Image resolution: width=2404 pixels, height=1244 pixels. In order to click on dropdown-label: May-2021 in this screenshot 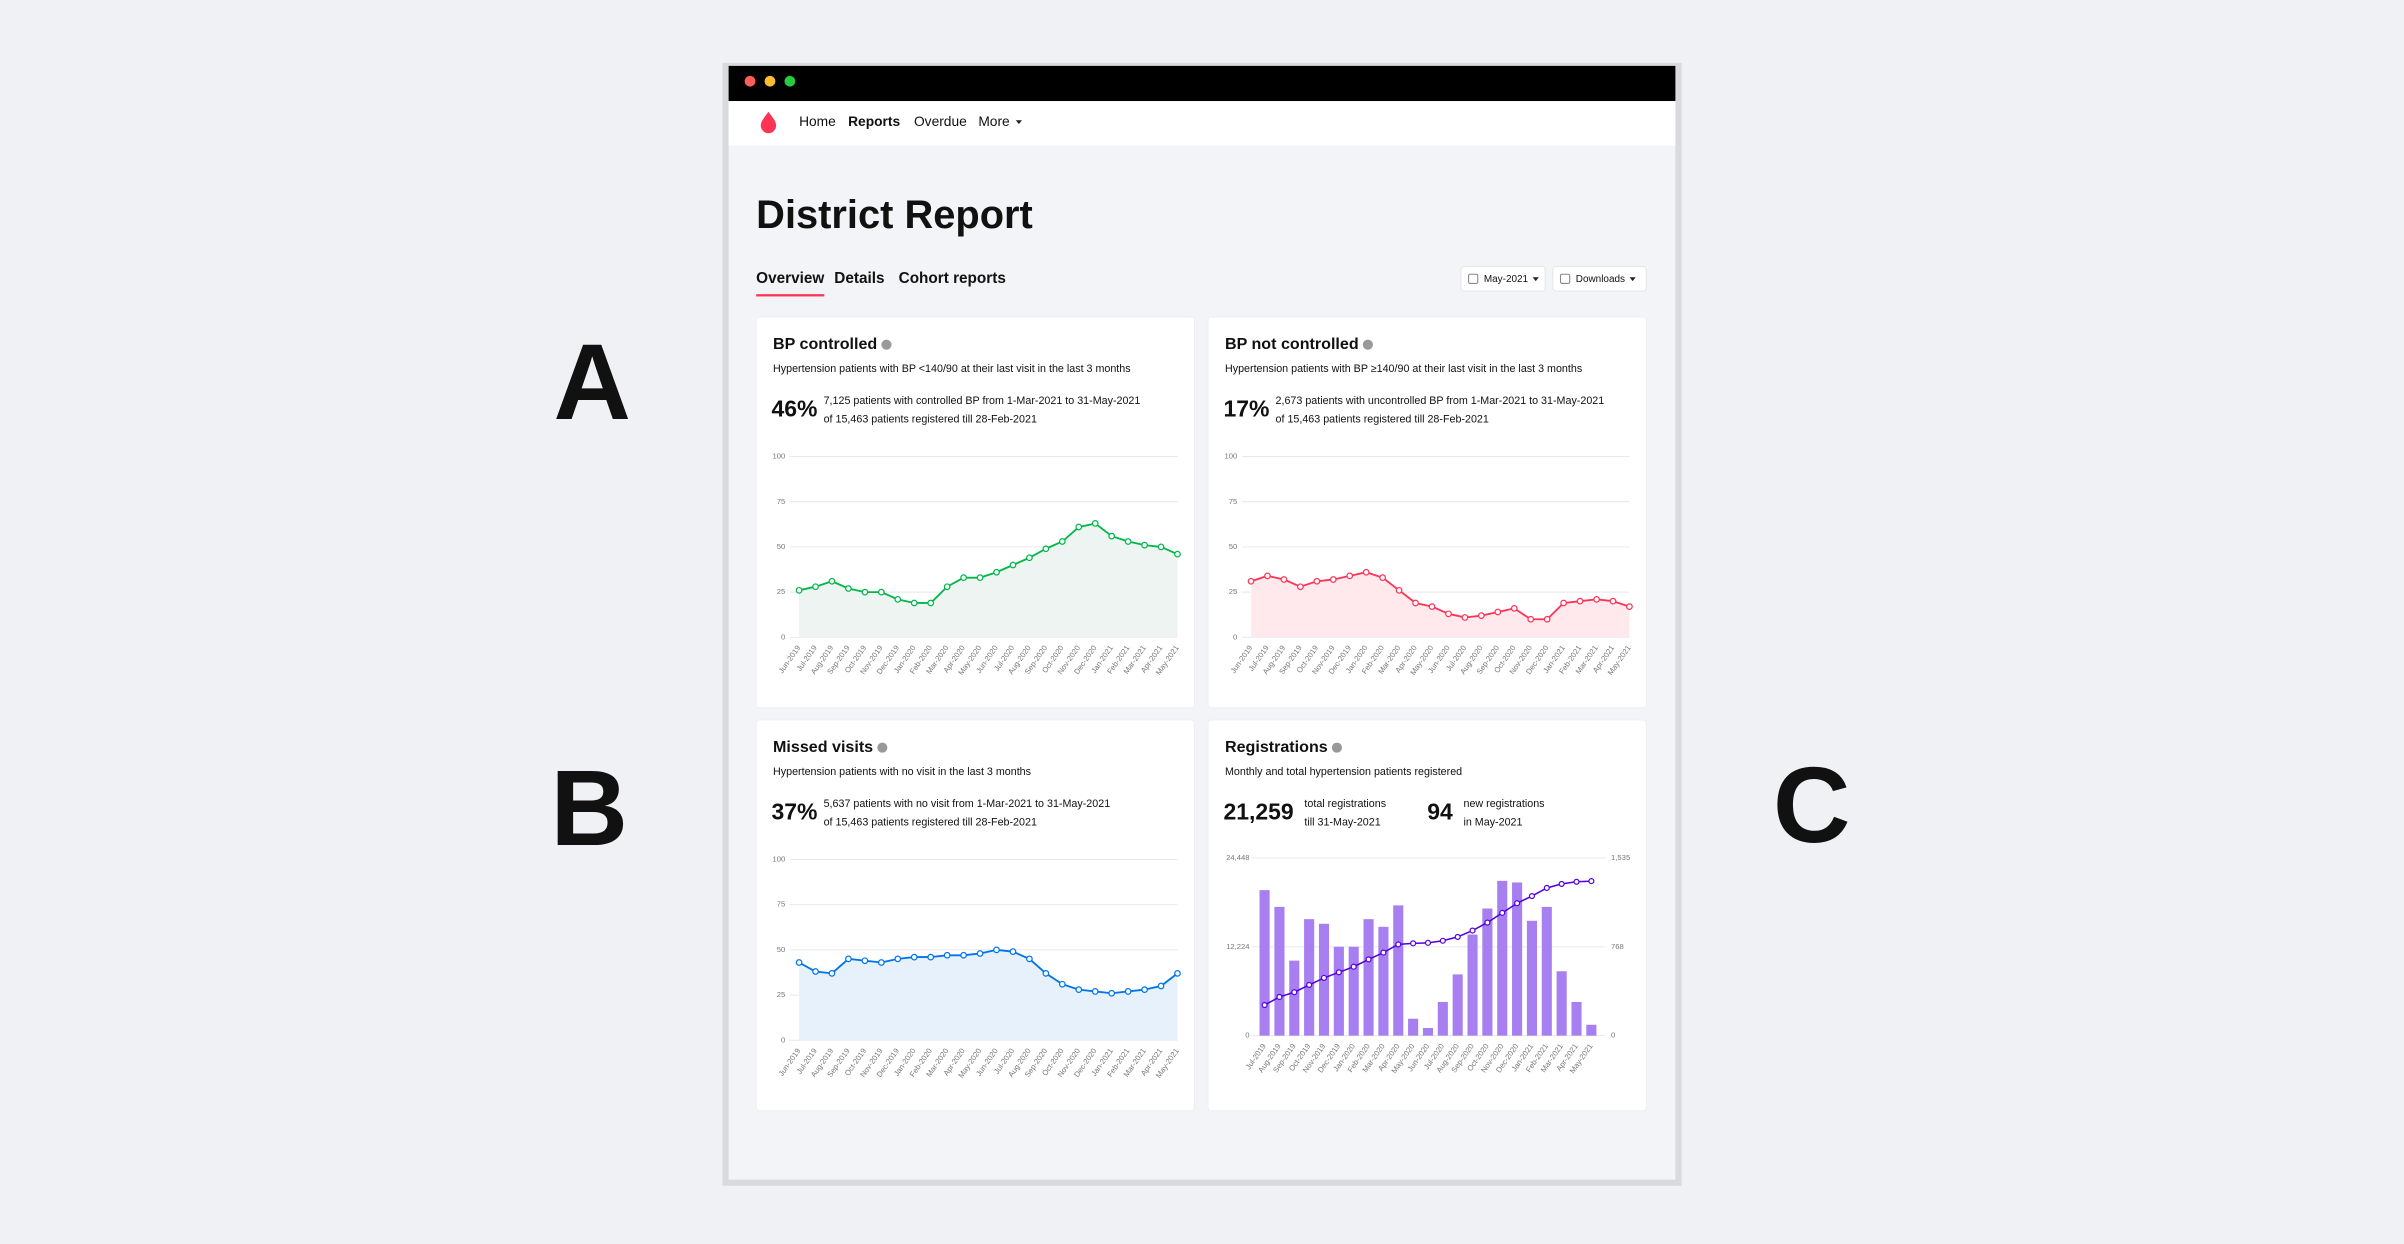, I will do `click(1506, 279)`.